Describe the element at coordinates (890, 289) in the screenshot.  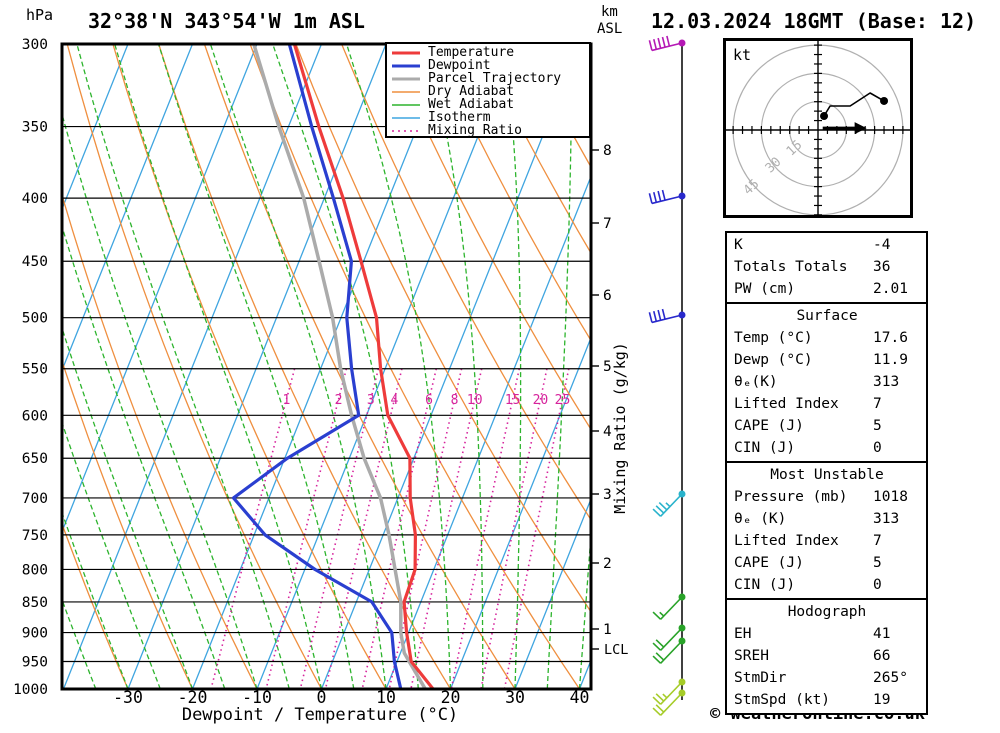
I see `table-row-value: 2.01` at that location.